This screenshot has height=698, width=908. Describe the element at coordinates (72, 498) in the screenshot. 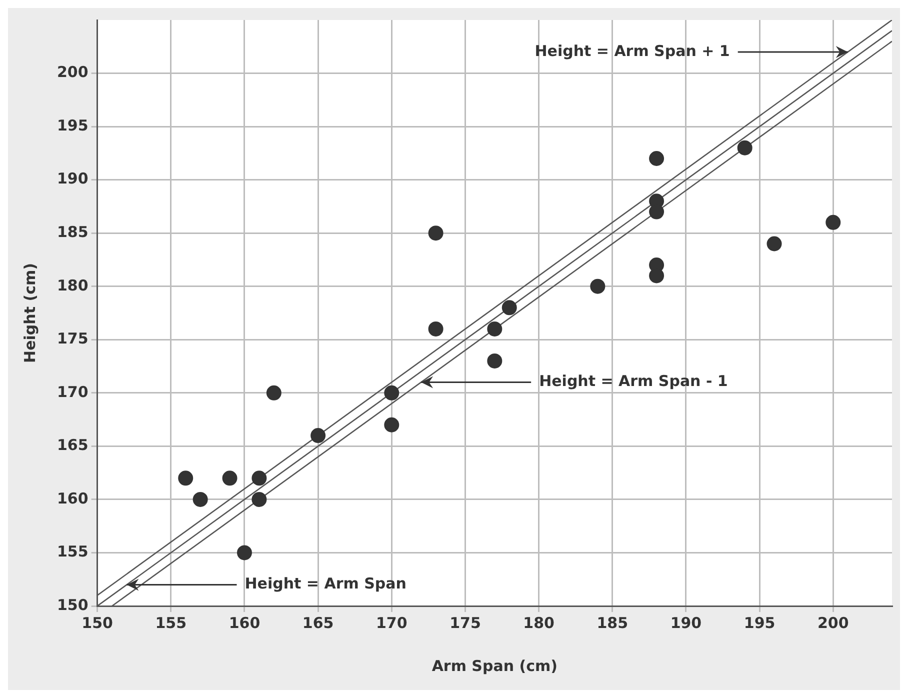

I see `y-tick-label: 160` at that location.